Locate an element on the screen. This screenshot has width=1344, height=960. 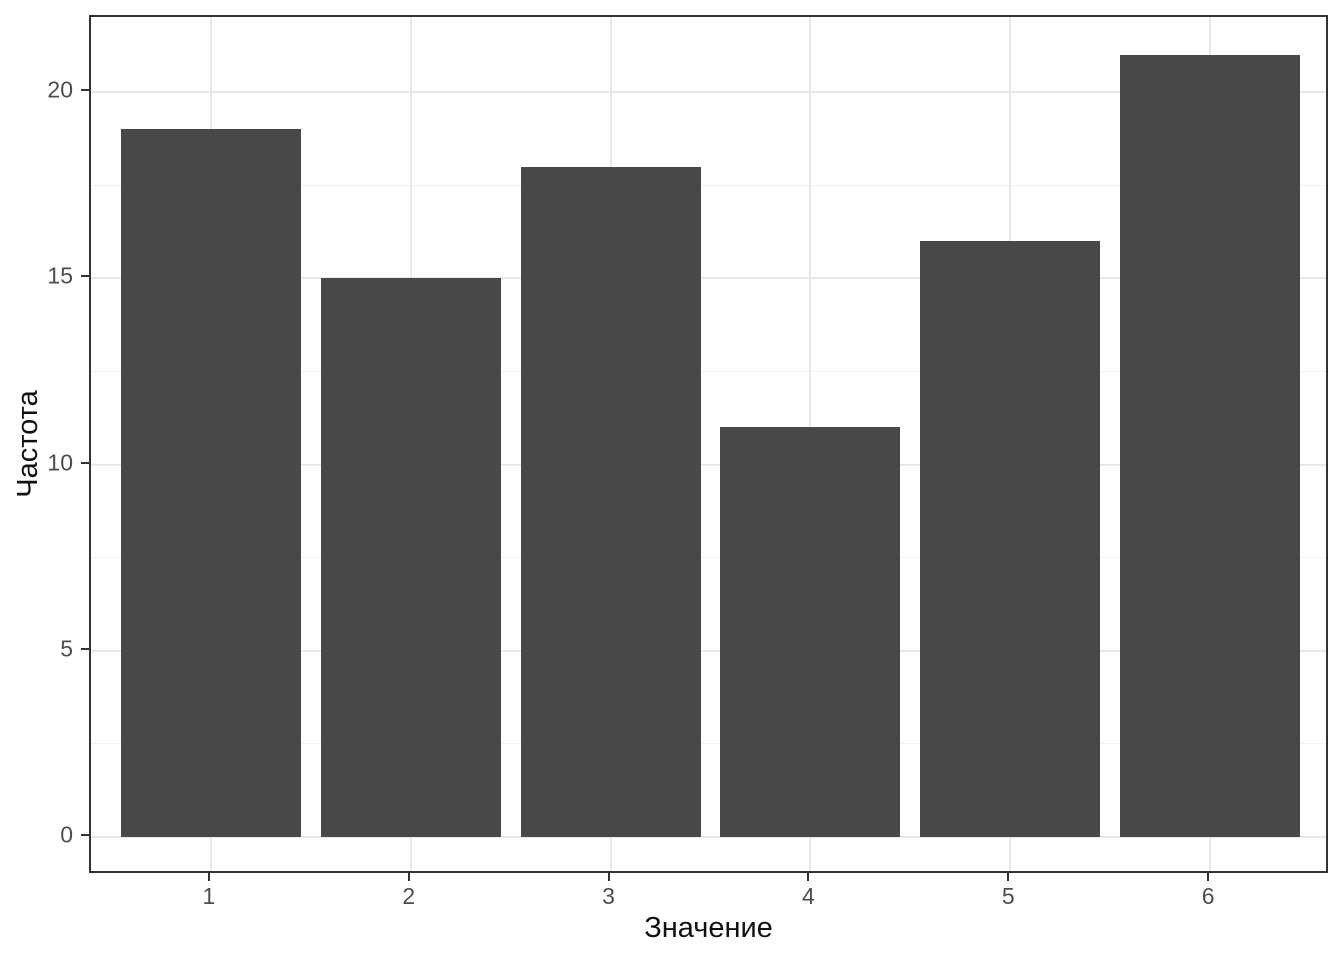
x-tick-label: 5 is located at coordinates (1008, 896).